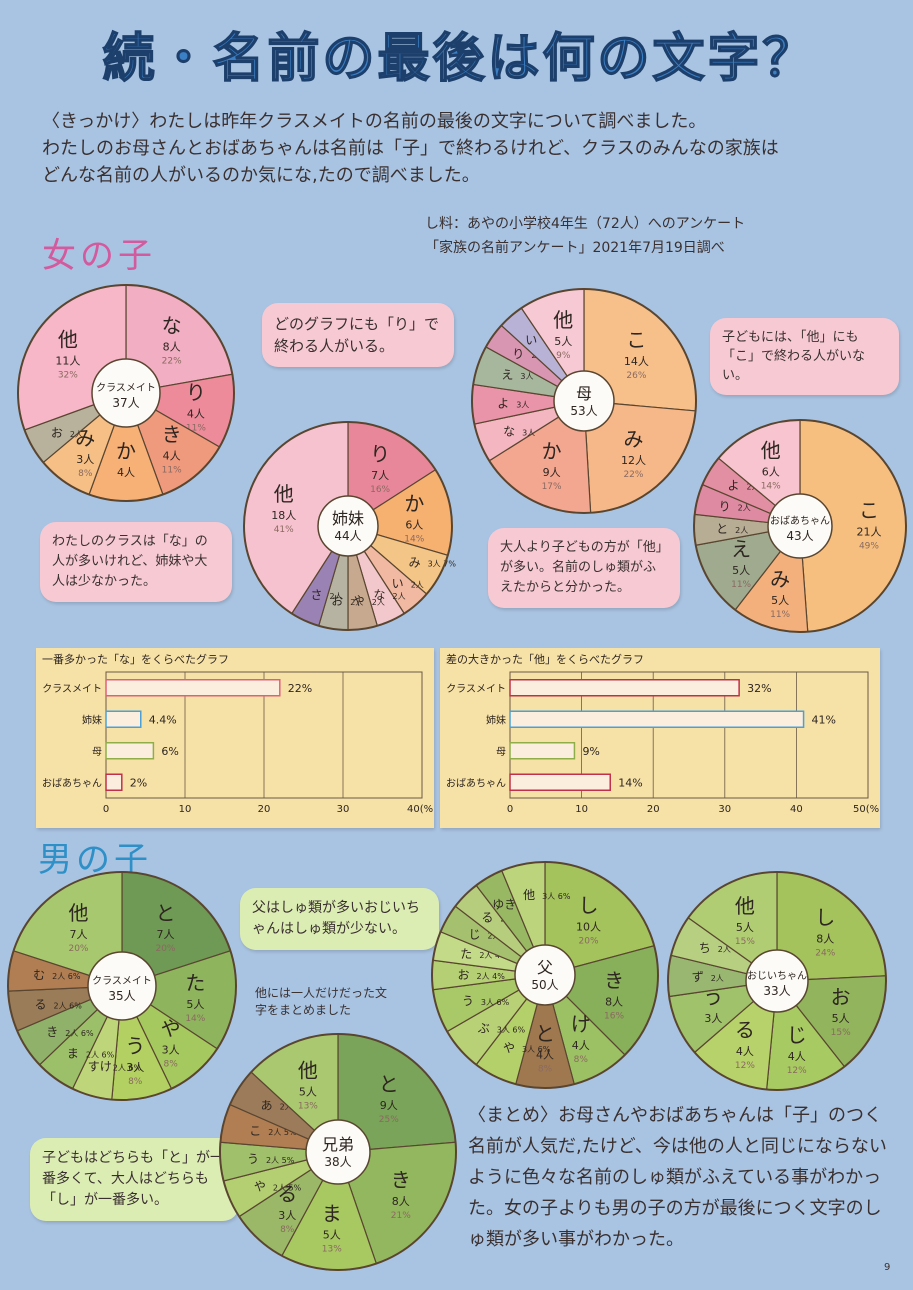 The image size is (913, 1290). Describe the element at coordinates (745, 906) in the screenshot. I see `pie-label-7: 他` at that location.